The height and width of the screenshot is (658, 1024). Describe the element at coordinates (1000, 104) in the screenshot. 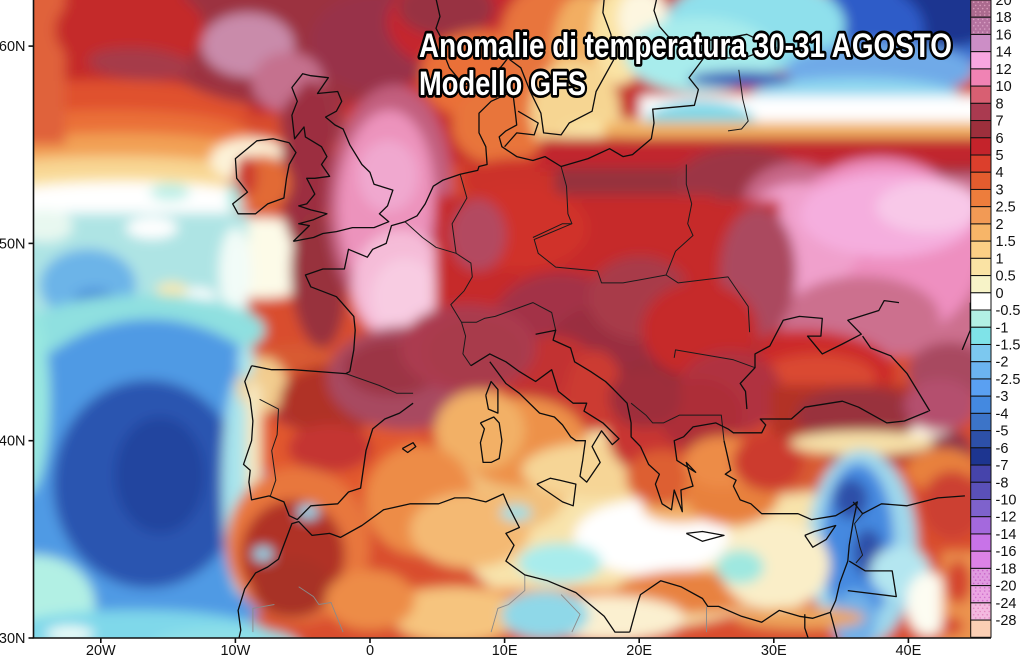

I see `svg-text: 8` at that location.